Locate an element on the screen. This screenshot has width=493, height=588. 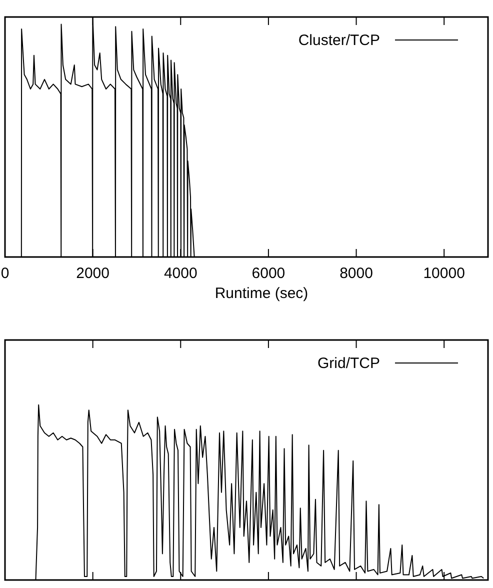
x-tick-label: 6000 is located at coordinates (269, 273).